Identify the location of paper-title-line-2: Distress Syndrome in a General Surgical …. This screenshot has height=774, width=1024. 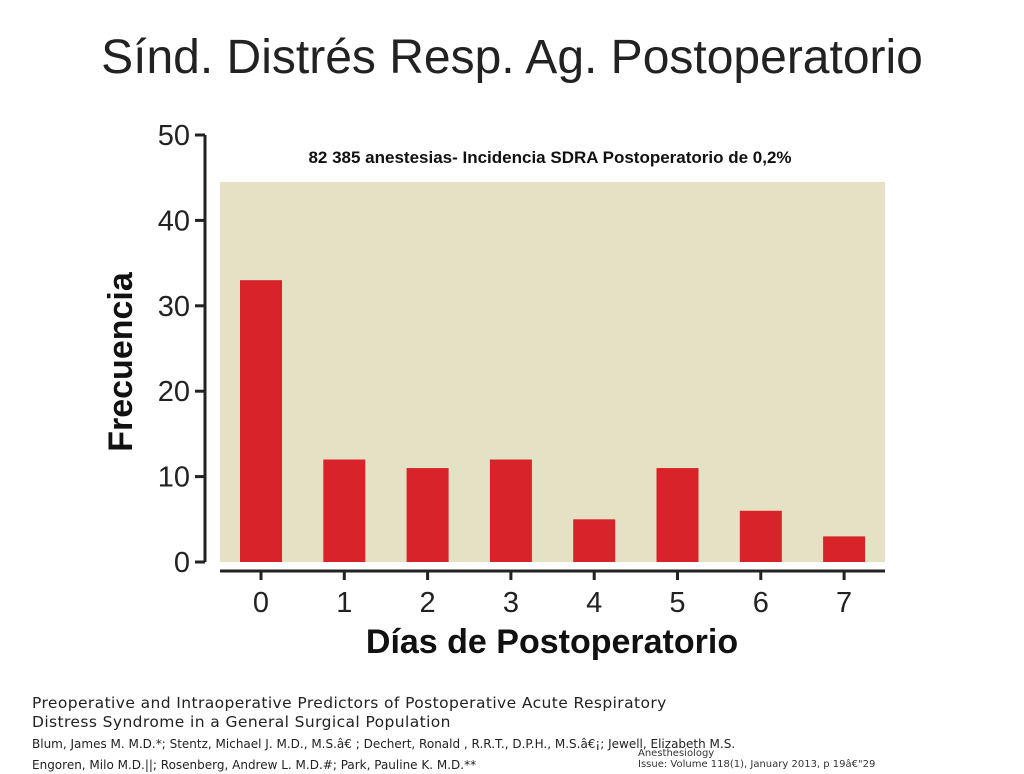
(241, 722).